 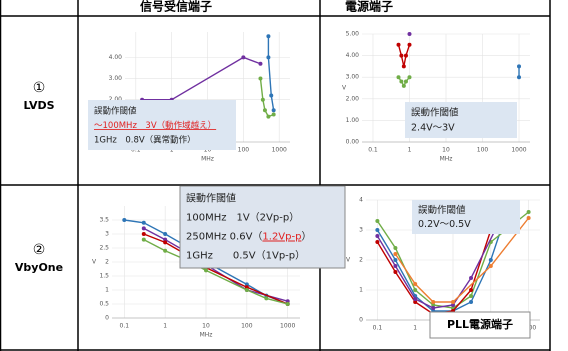 I want to click on annotation-line: 1GHz 0.5V（1Vp-p）, so click(x=245, y=256).